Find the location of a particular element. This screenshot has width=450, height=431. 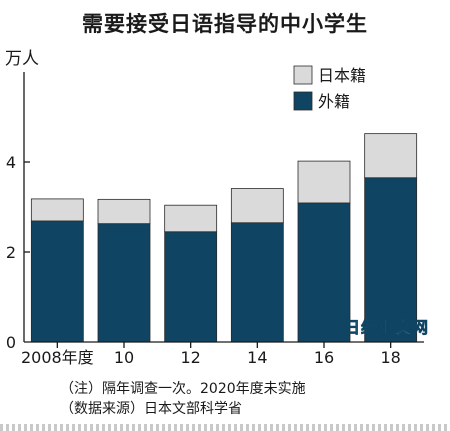

y-tick-label: 2 is located at coordinates (11, 252).